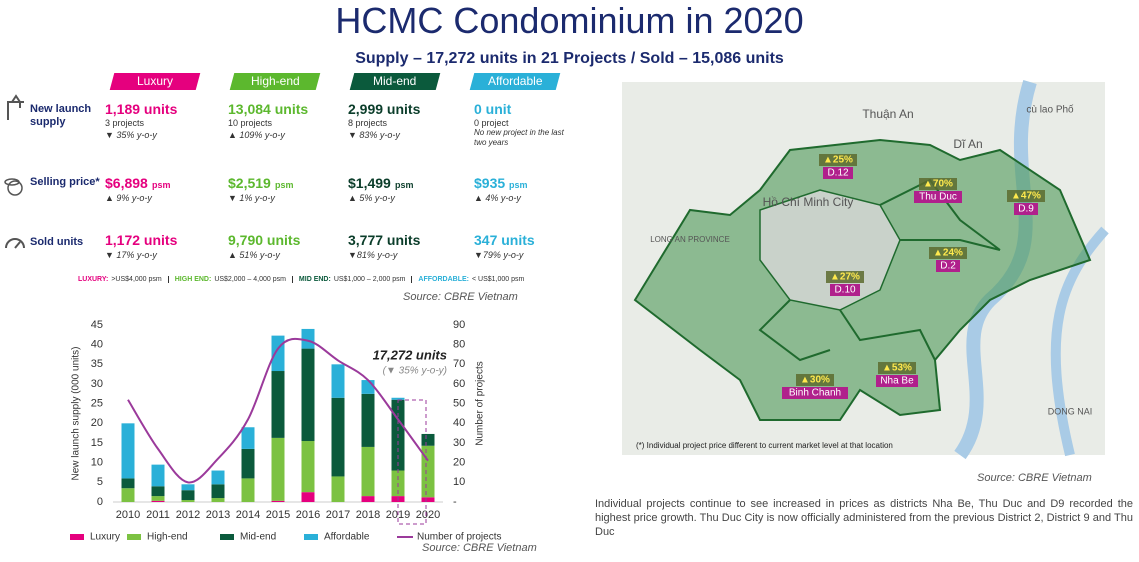 The image size is (1139, 562). What do you see at coordinates (690, 239) in the screenshot?
I see `place-name: LONG AN PROVINCE` at bounding box center [690, 239].